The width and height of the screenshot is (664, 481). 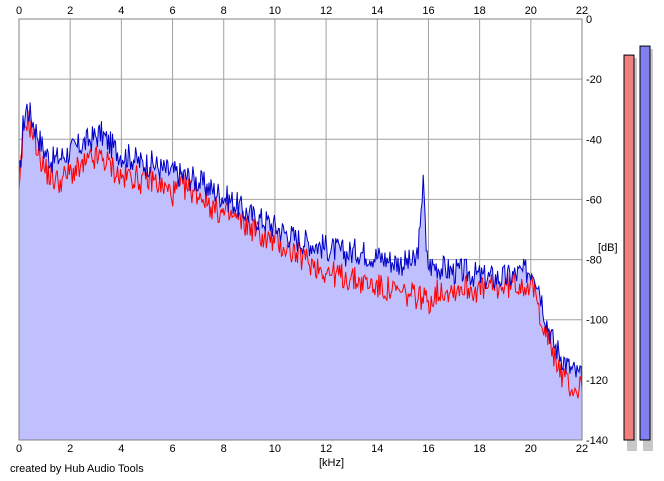 What do you see at coordinates (597, 381) in the screenshot?
I see `y-tick-label: -120` at bounding box center [597, 381].